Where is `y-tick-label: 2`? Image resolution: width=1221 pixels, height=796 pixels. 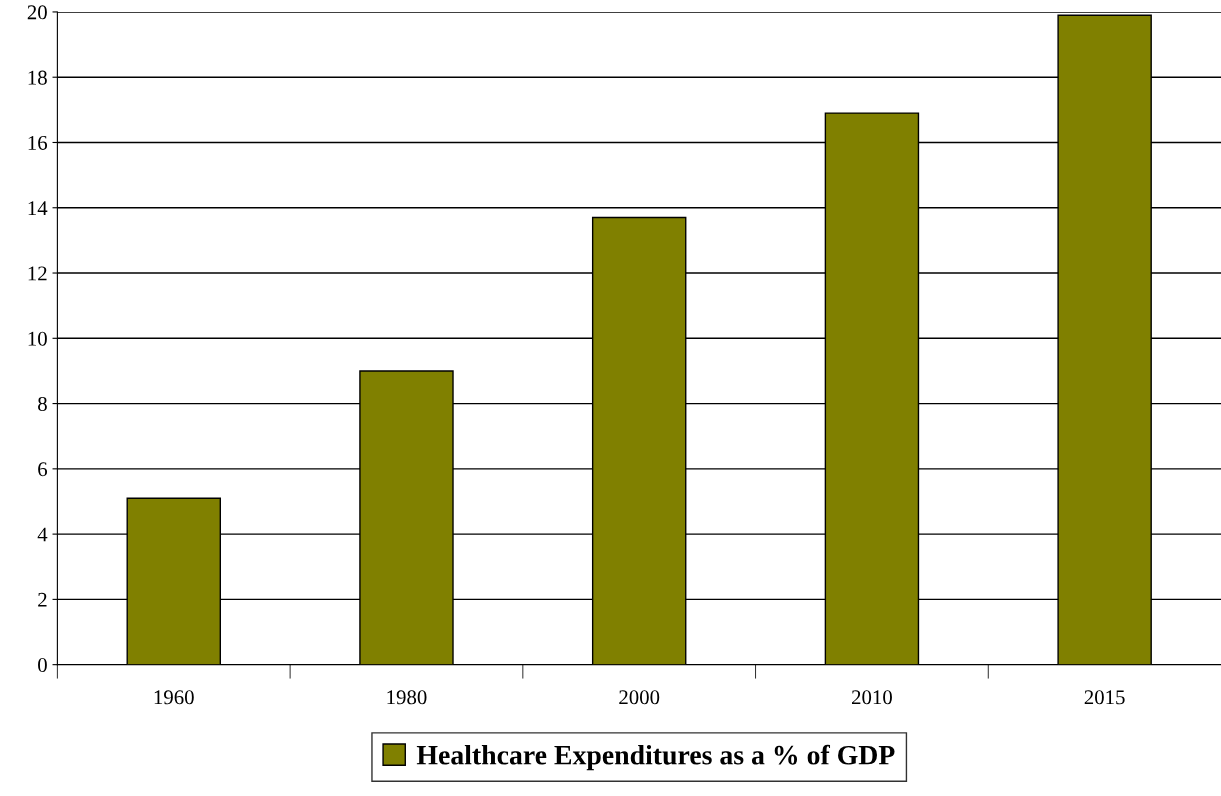 y-tick-label: 2 is located at coordinates (42, 599).